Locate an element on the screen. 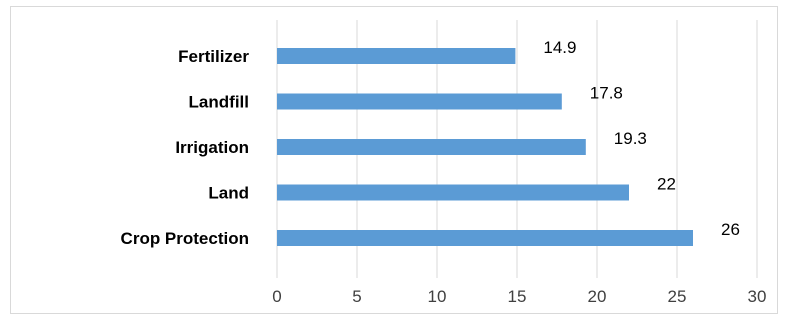  data-label: 17.8 is located at coordinates (606, 93).